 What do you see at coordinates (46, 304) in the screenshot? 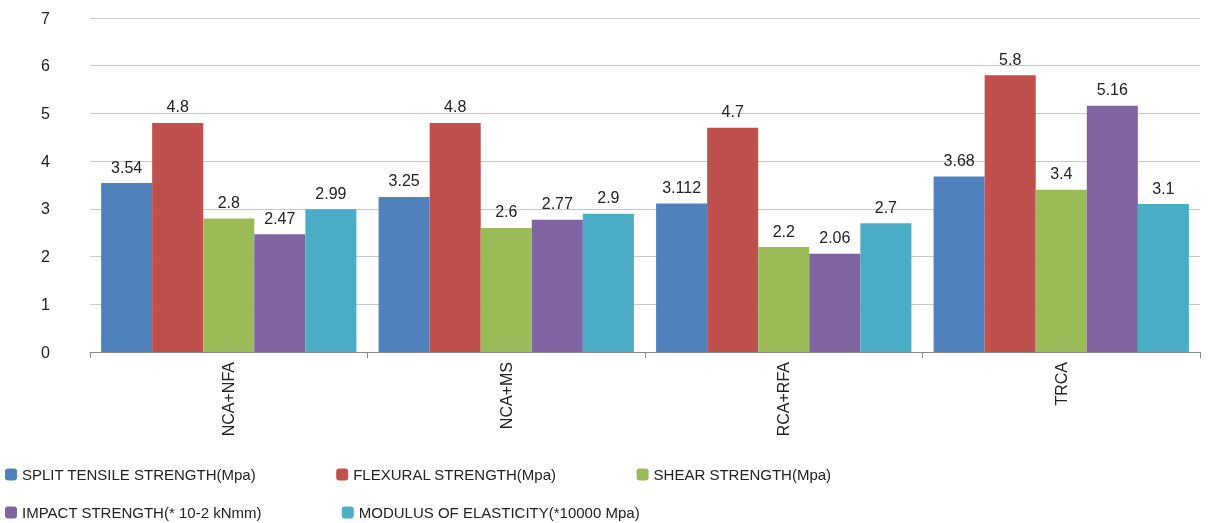
I see `y-tick-label: 1` at bounding box center [46, 304].